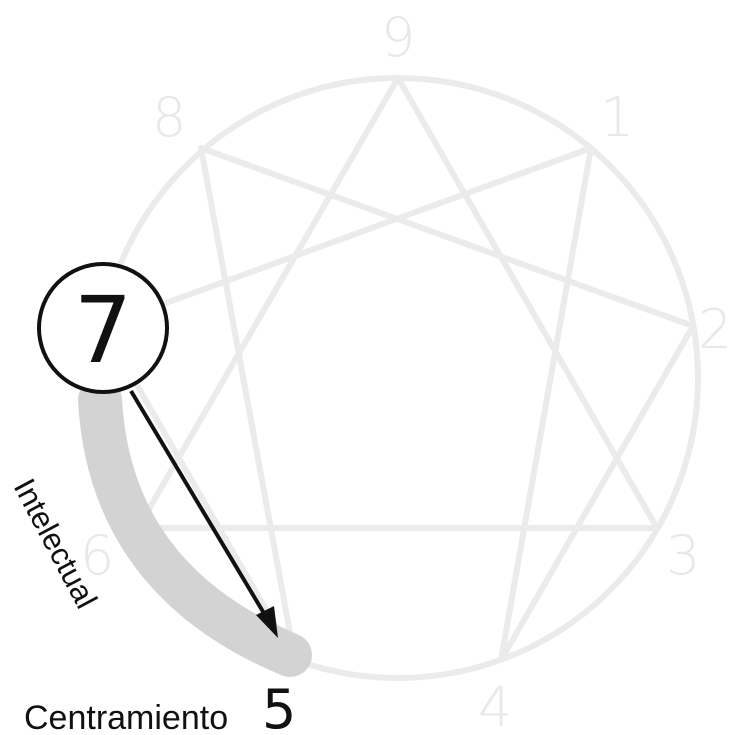  I want to click on number-6: 6, so click(97, 555).